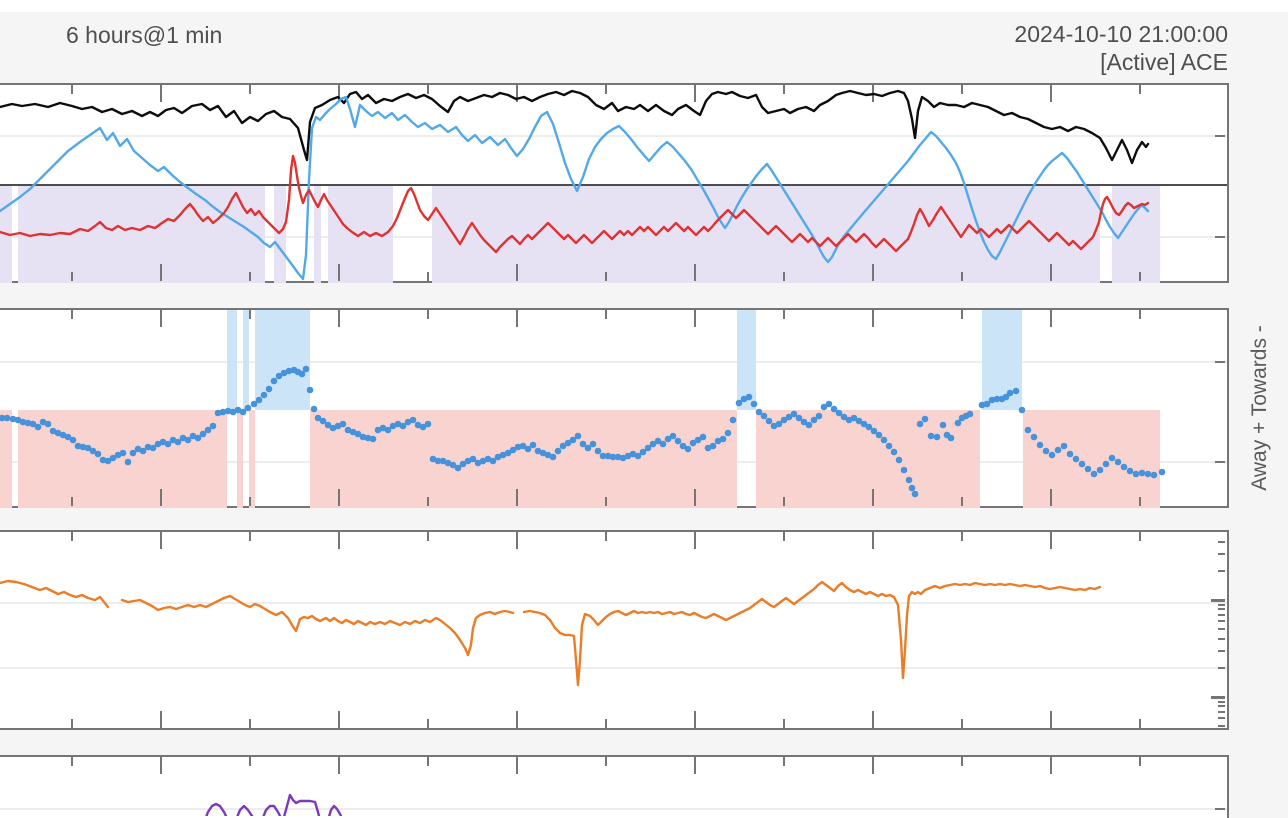  I want to click on log-major-tick, so click(1218, 600).